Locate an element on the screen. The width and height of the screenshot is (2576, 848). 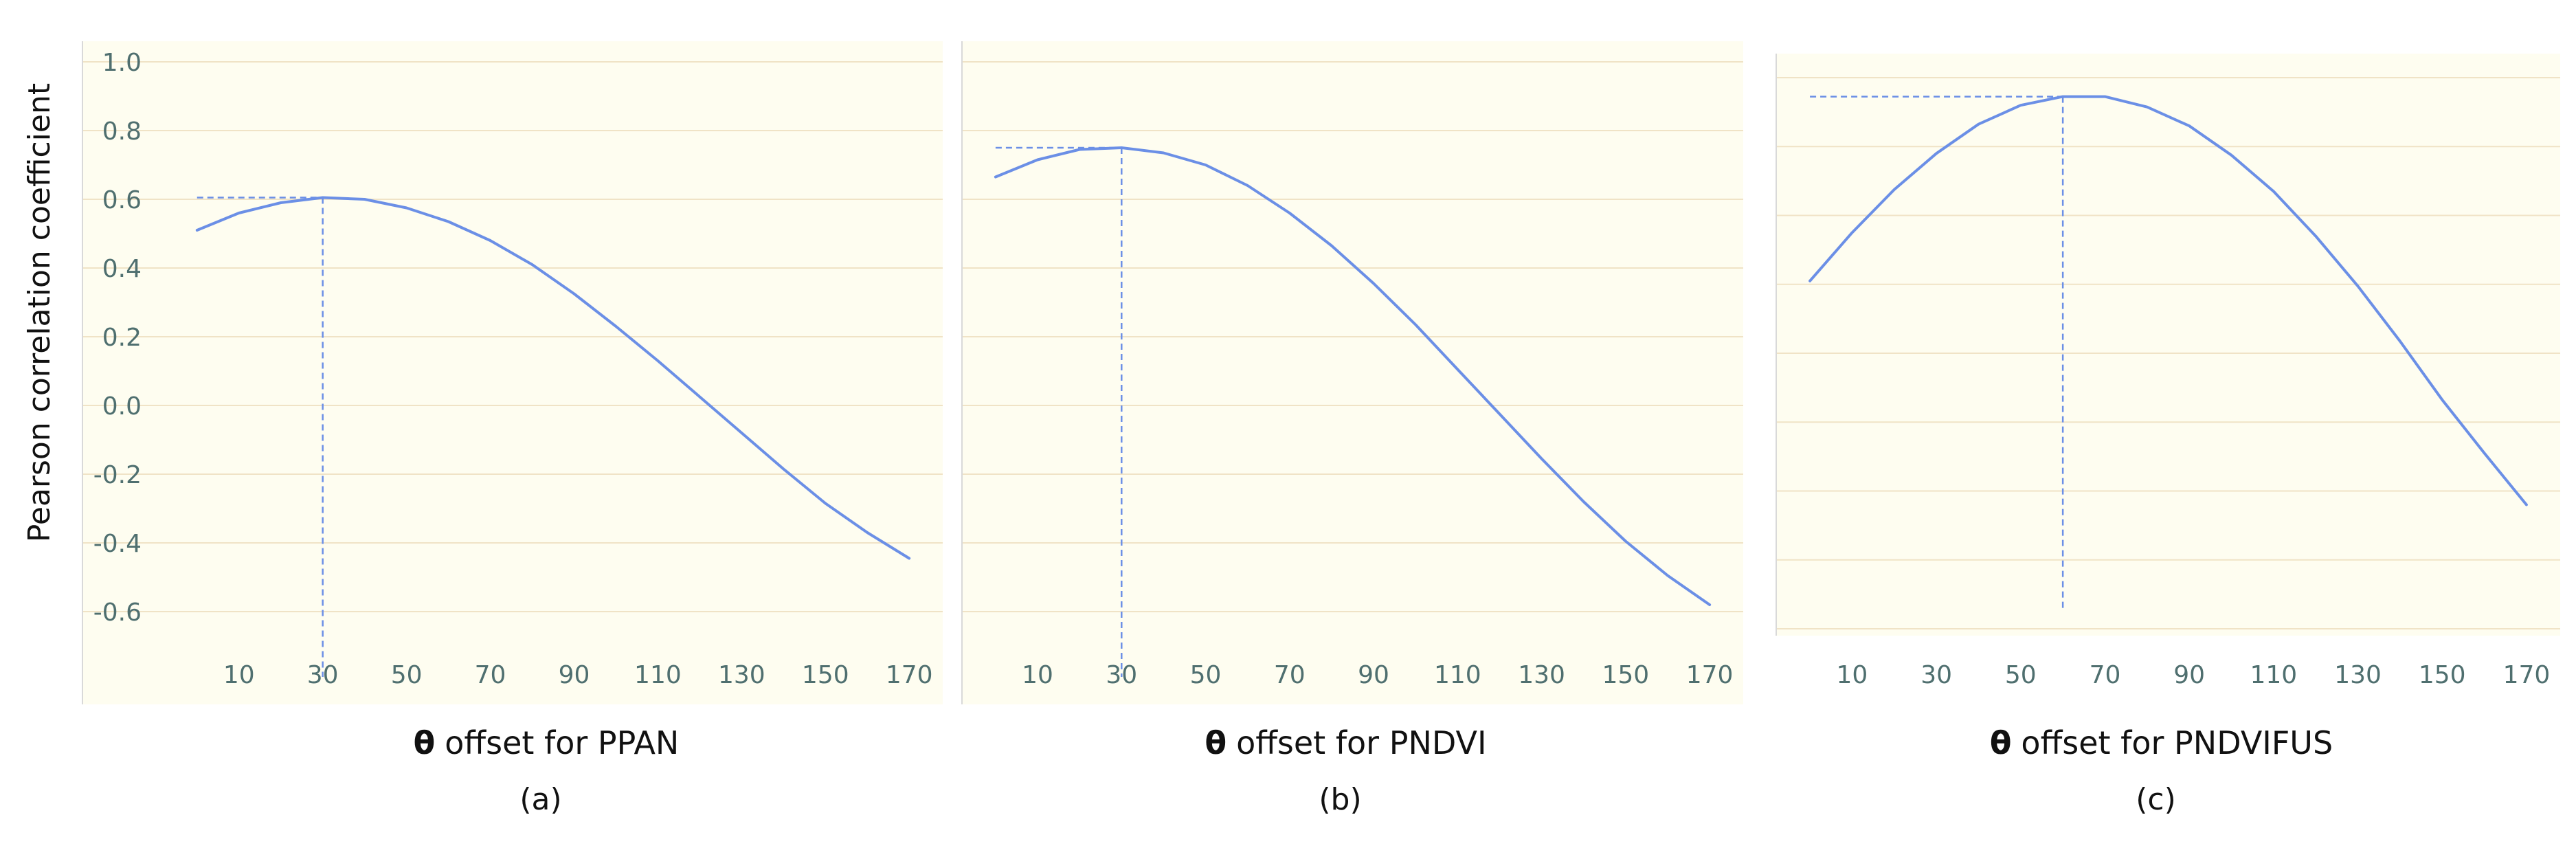
x-axis-label: θ offset for PNDVI is located at coordinates (1345, 743).